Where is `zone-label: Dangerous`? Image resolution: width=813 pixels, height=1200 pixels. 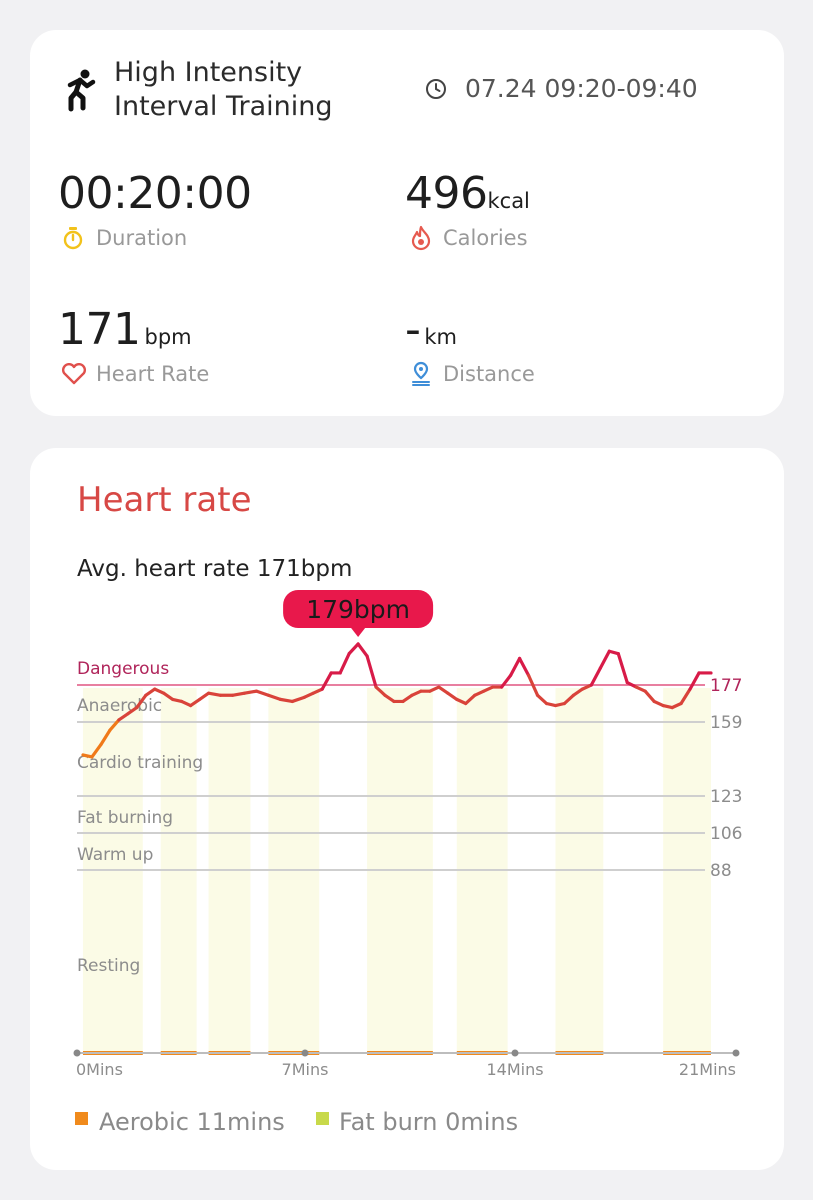 zone-label: Dangerous is located at coordinates (123, 669).